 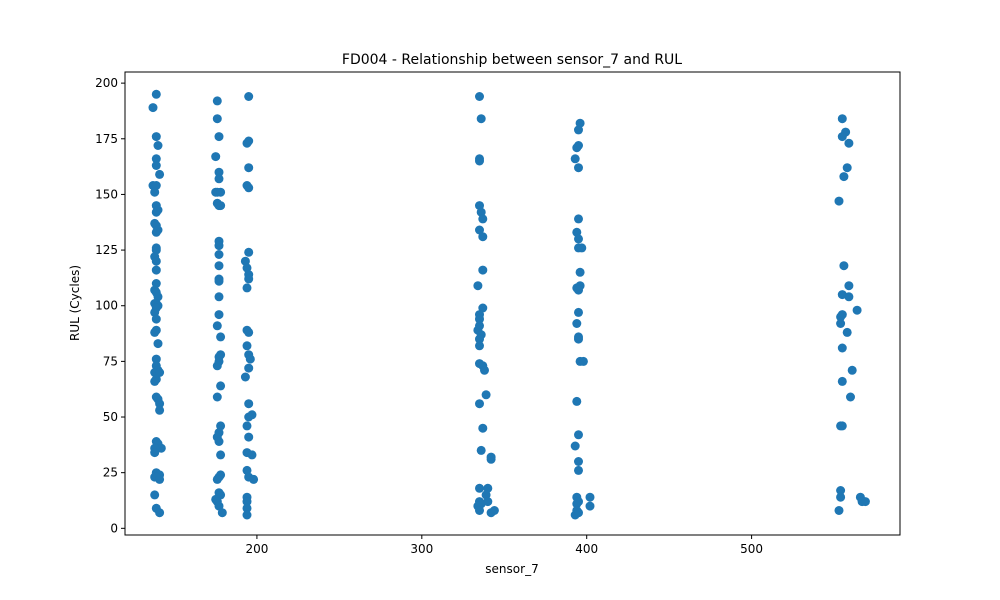 What do you see at coordinates (110, 473) in the screenshot?
I see `y-tick-label: 25` at bounding box center [110, 473].